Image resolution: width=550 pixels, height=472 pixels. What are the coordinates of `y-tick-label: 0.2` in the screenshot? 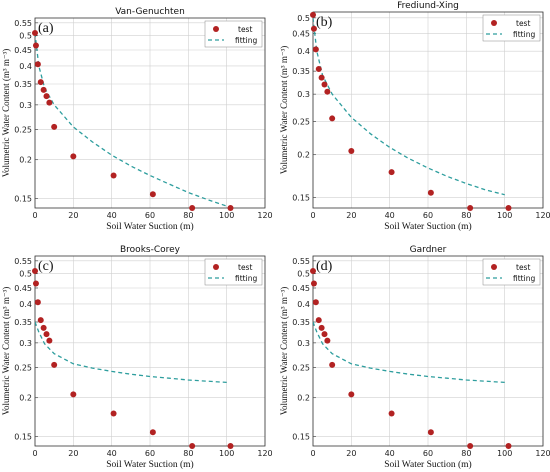 It's located at (25, 398).